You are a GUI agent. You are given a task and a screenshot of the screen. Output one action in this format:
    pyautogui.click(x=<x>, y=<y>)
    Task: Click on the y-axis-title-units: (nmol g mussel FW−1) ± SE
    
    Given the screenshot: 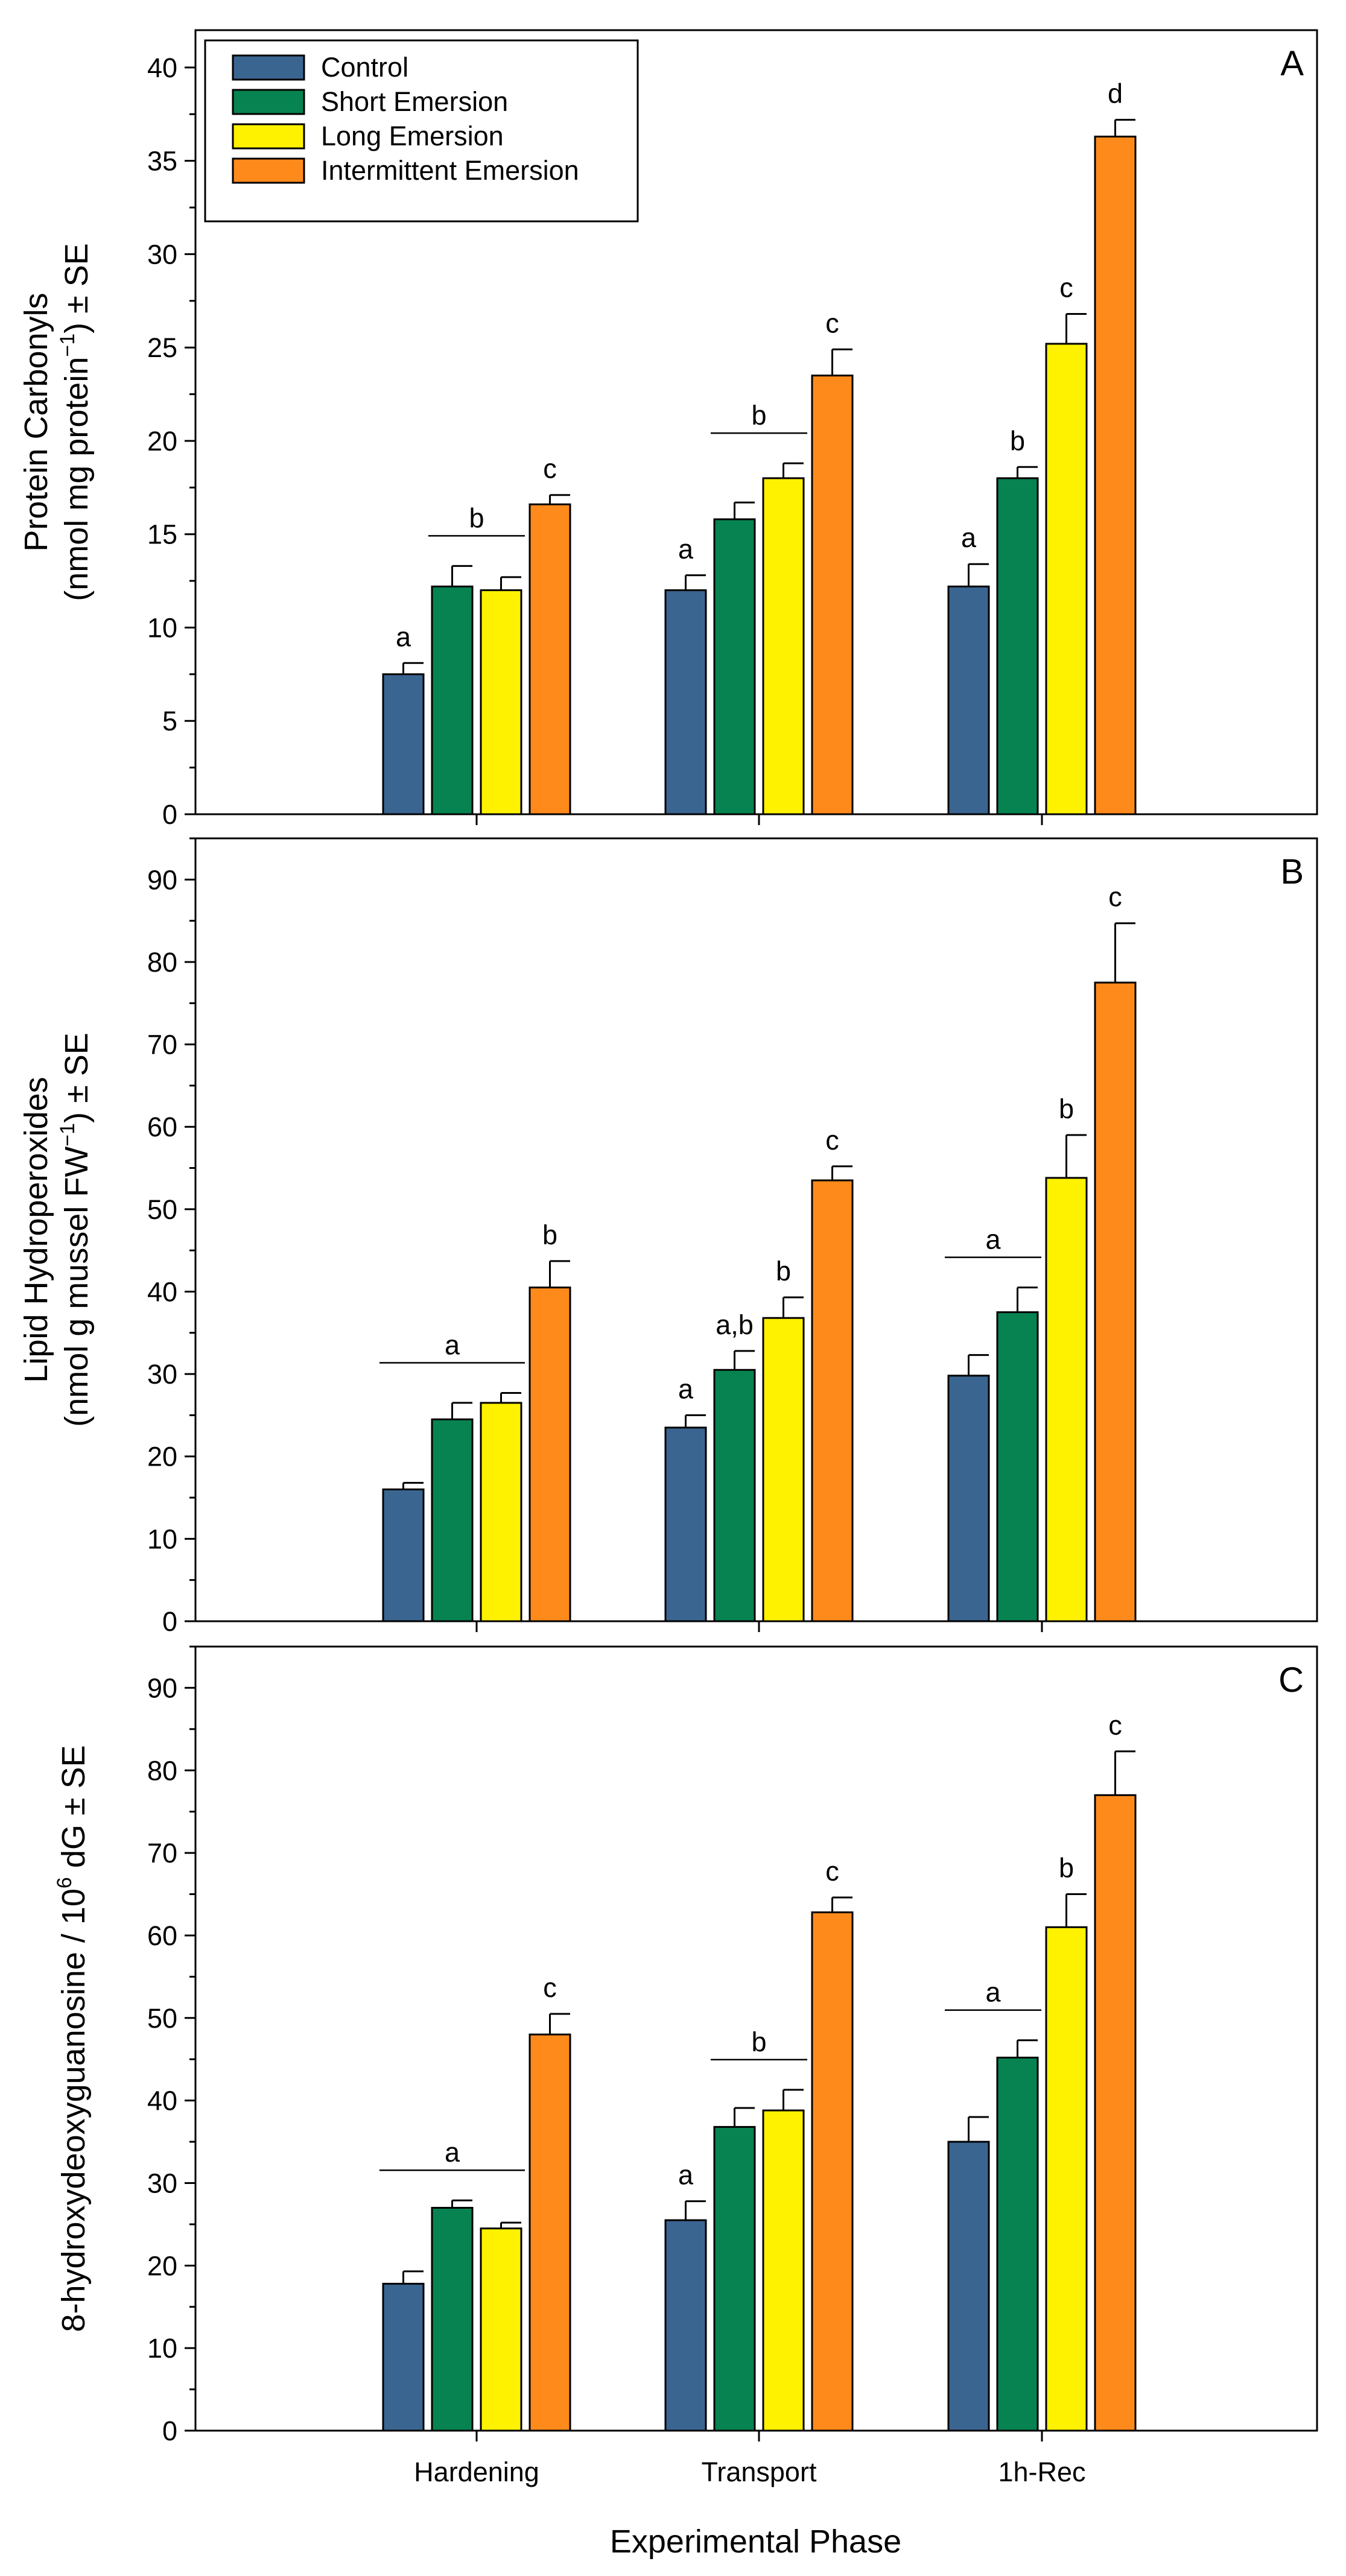 What is the action you would take?
    pyautogui.click(x=75, y=1230)
    